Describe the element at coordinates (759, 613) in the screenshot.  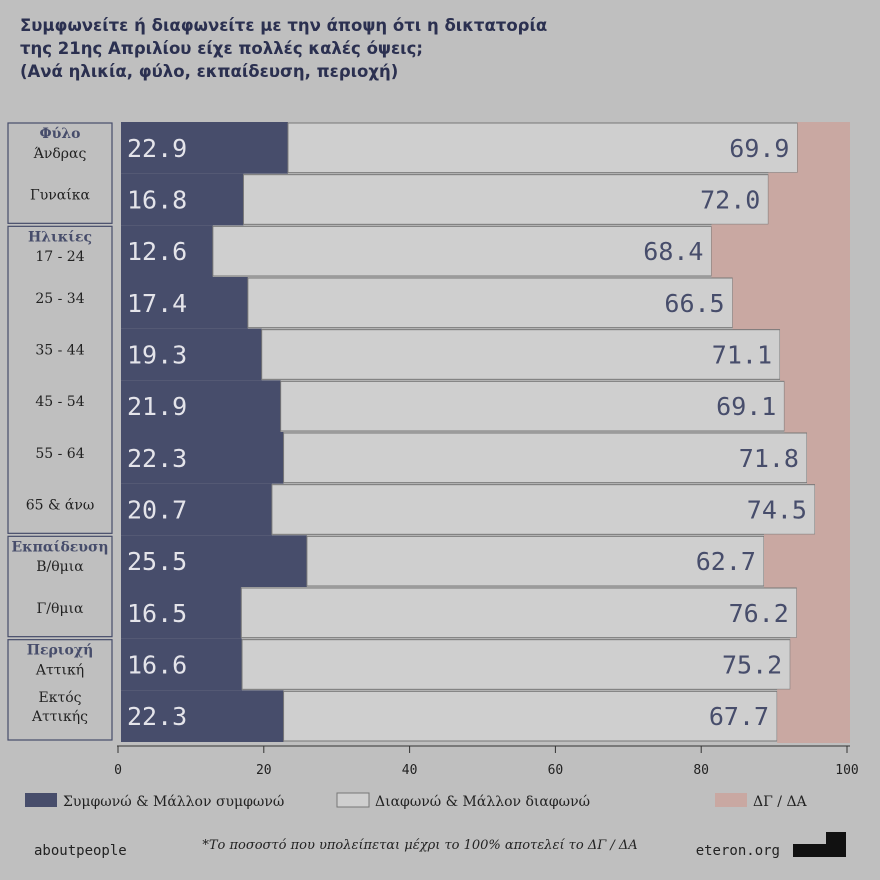
I see `value-label: 76.2` at that location.